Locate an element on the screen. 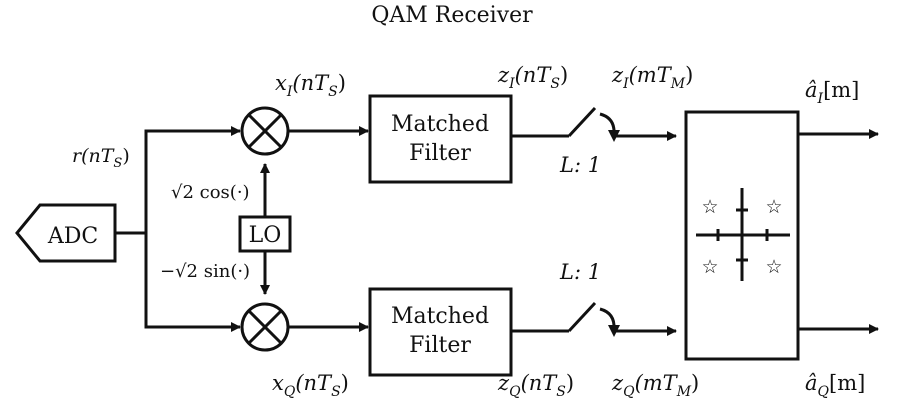  decimation-bottom-label: L: 1 is located at coordinates (580, 272).